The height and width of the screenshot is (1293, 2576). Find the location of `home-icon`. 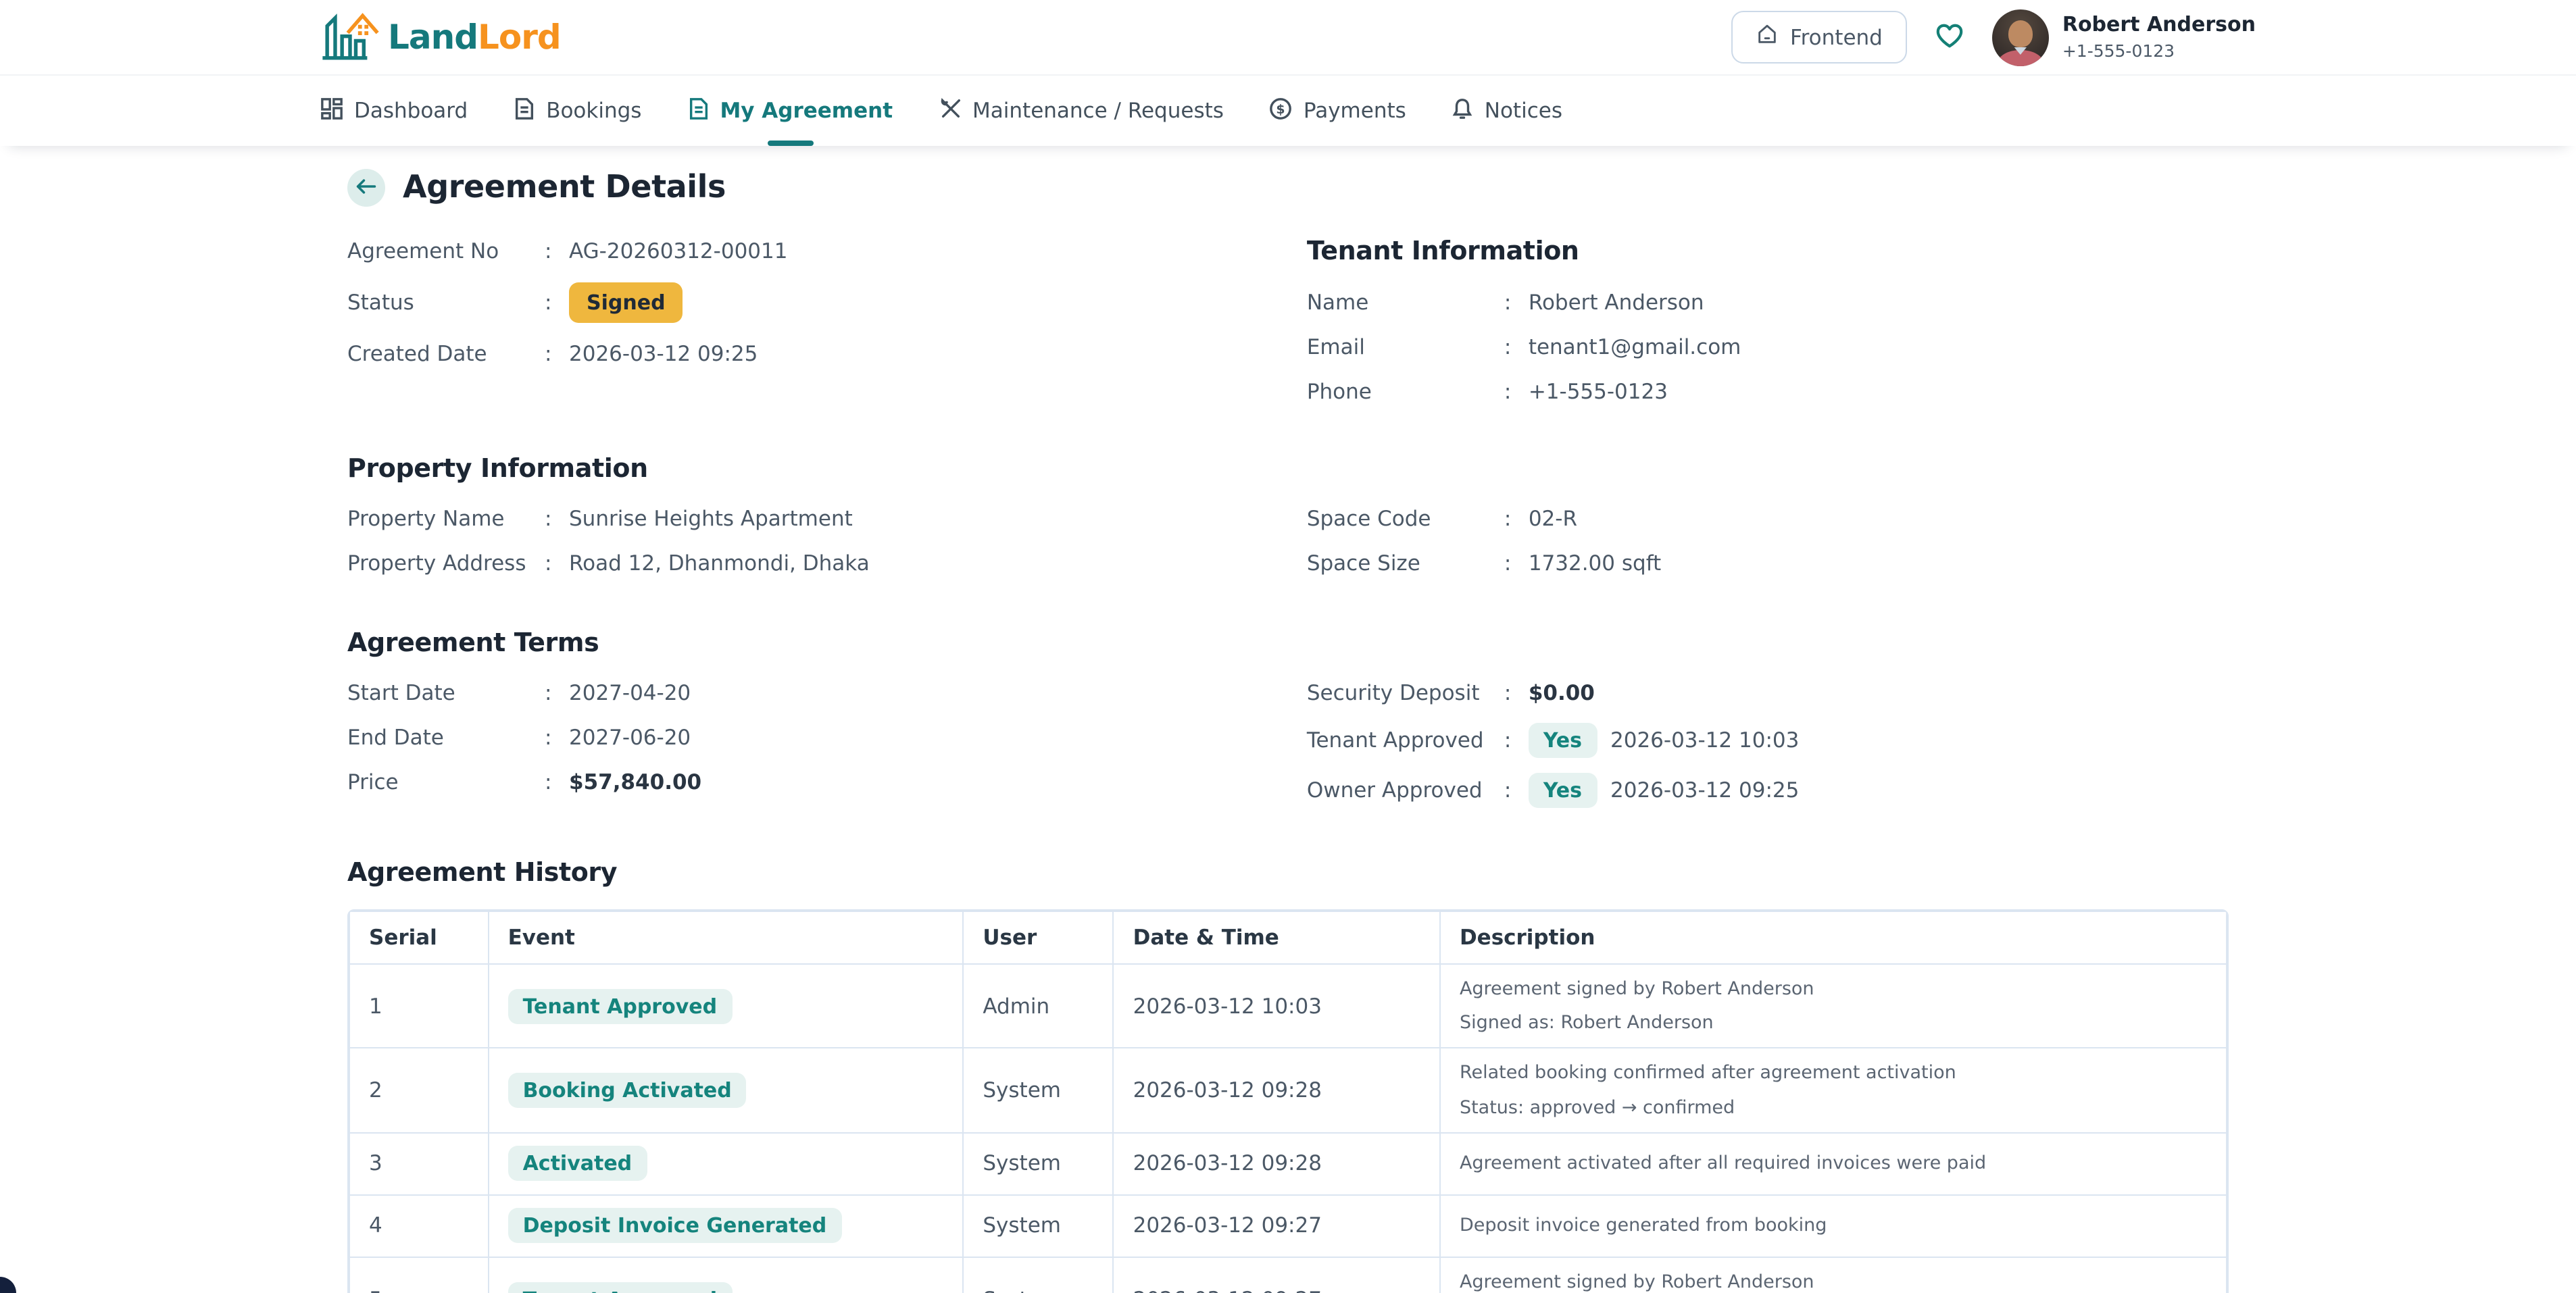

home-icon is located at coordinates (1767, 37).